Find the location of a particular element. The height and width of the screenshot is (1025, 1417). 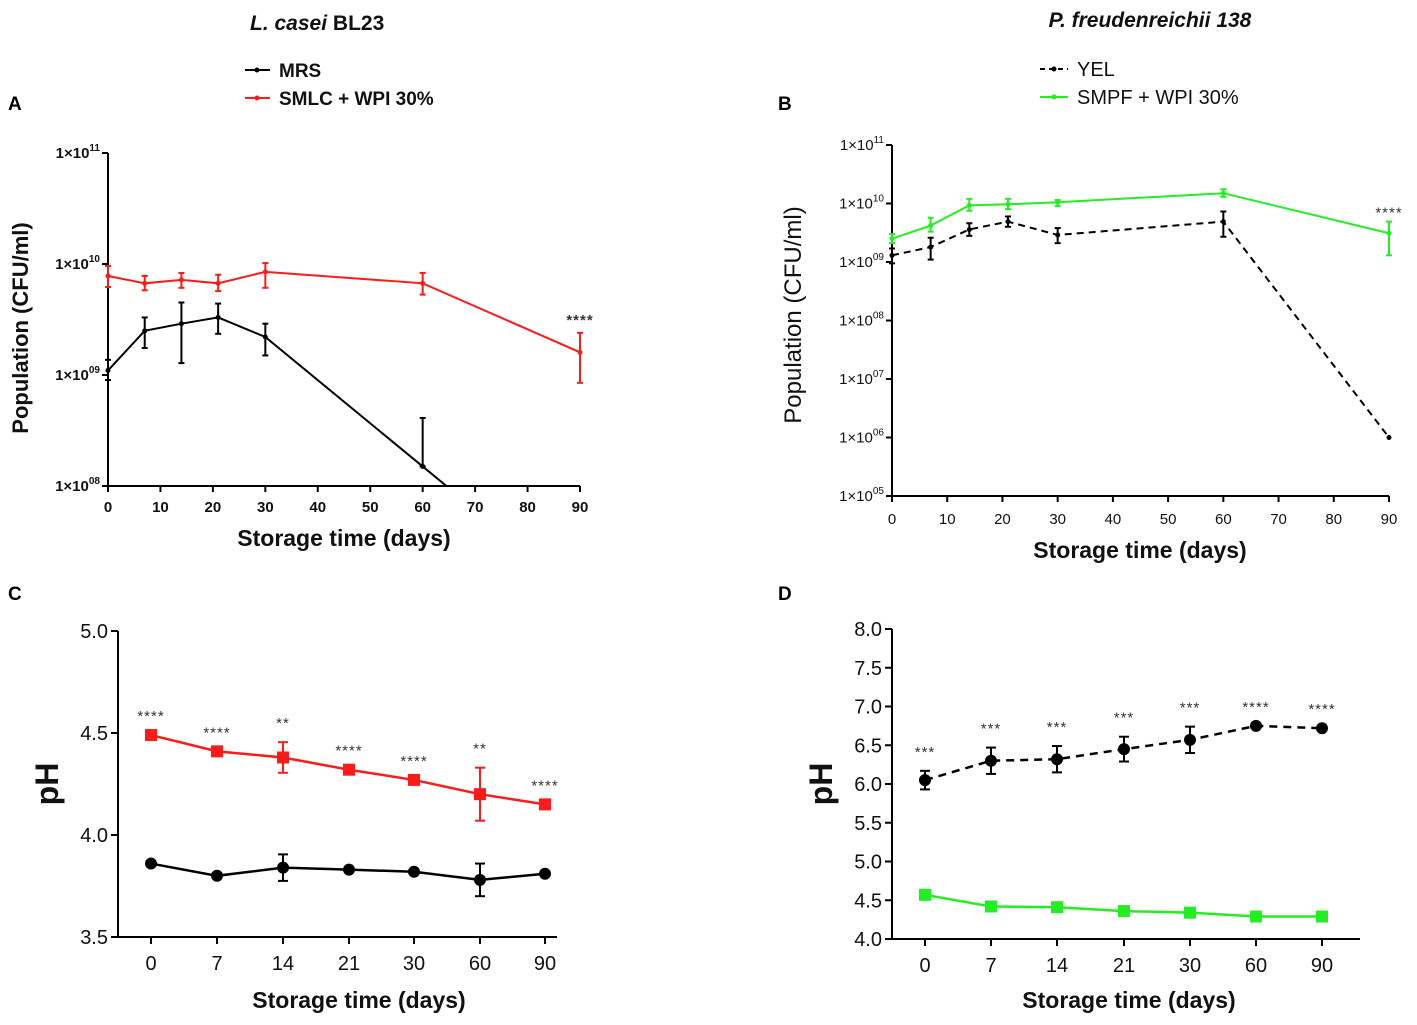

panel-a-series-0-line is located at coordinates (277, 401).